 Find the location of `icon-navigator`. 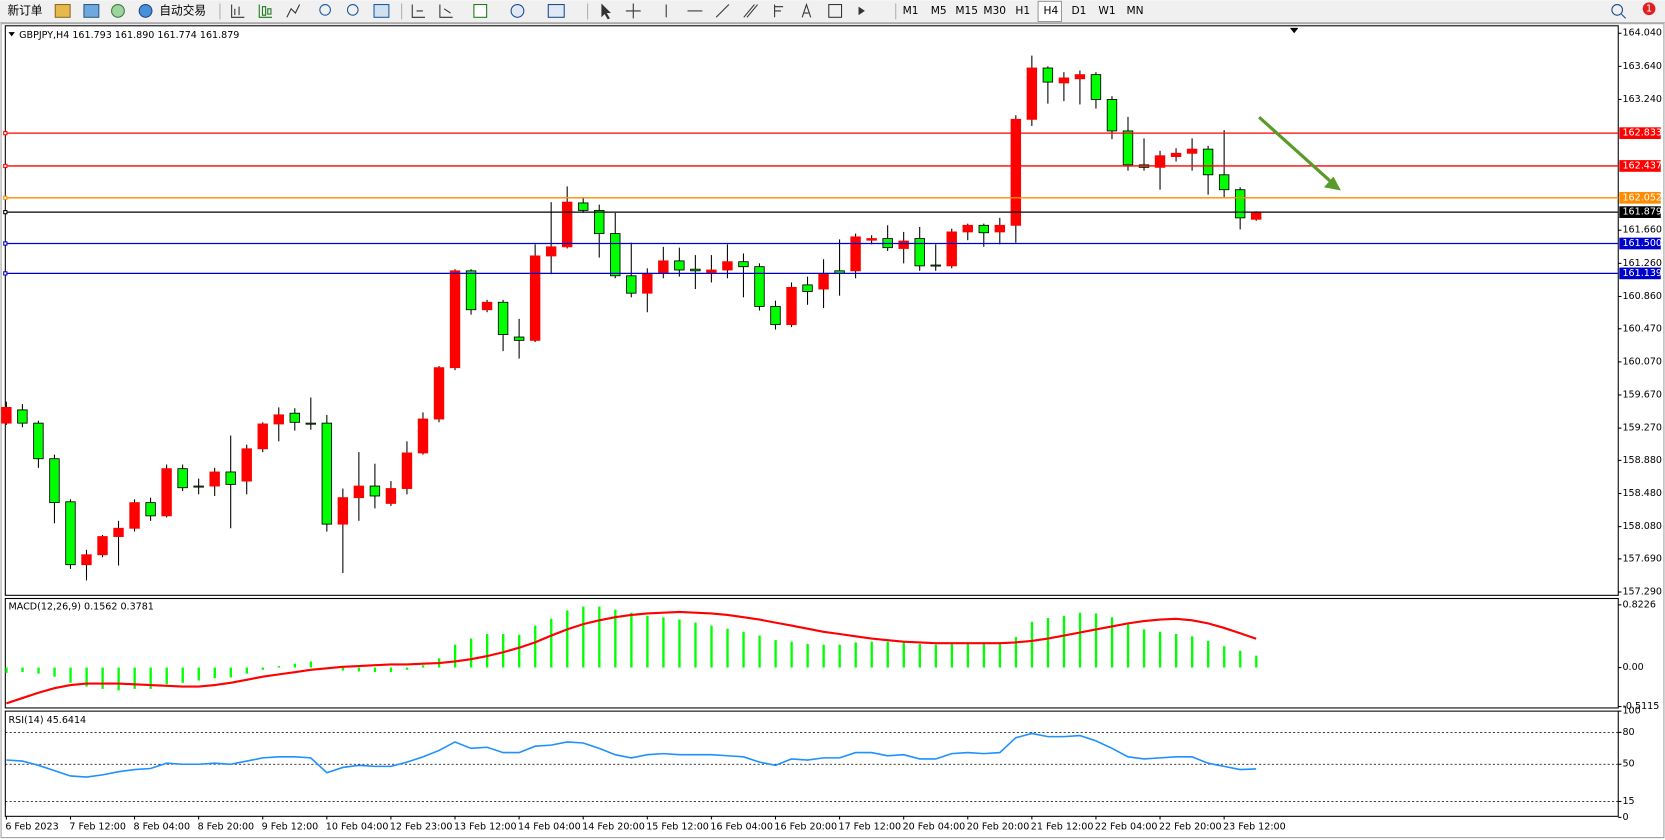

icon-navigator is located at coordinates (118, 11).